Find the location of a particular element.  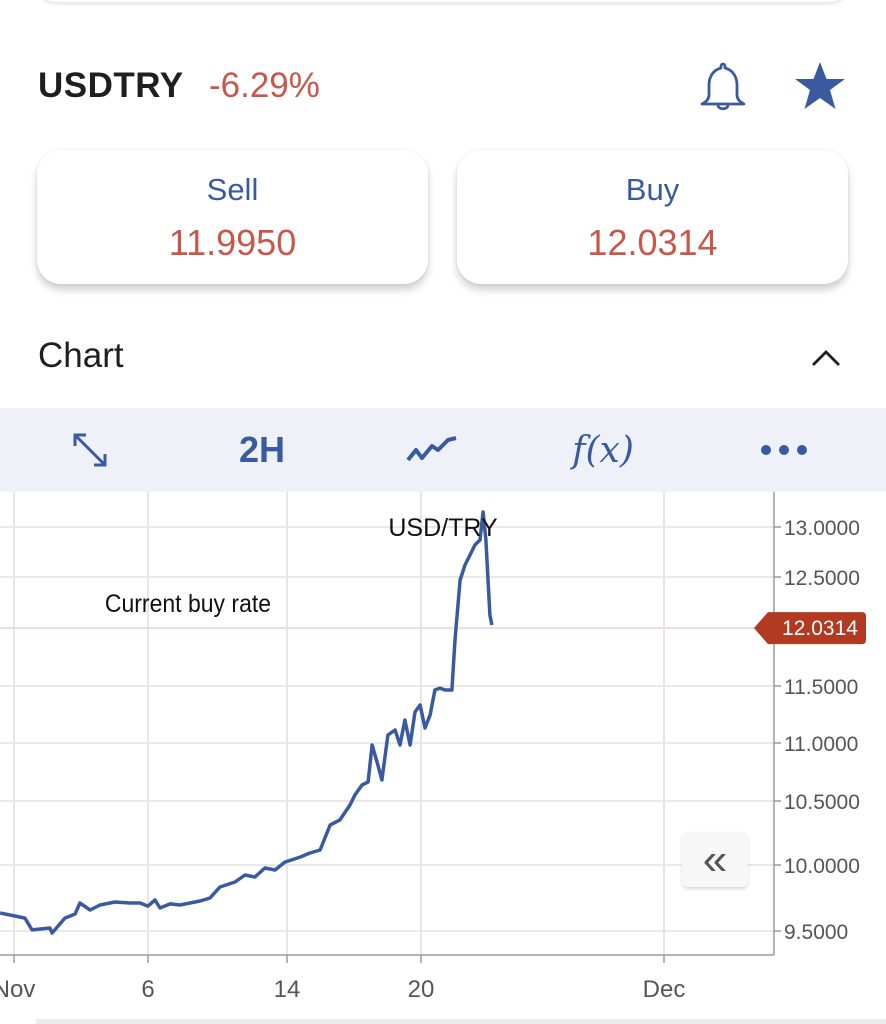

chart-toolbar: 2H f(x) is located at coordinates (443, 450).